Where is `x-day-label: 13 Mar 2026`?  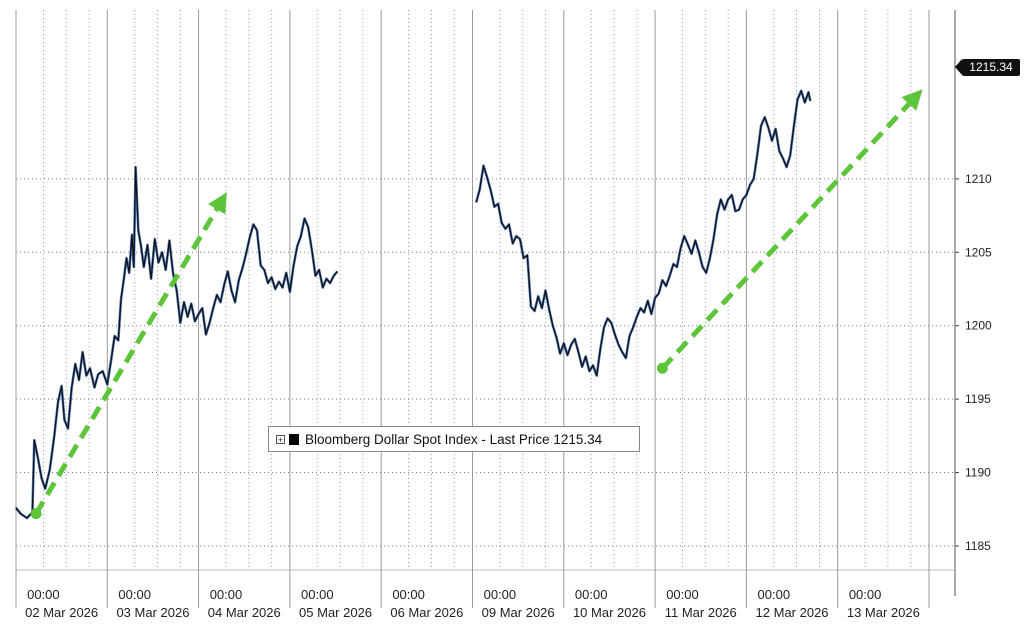 x-day-label: 13 Mar 2026 is located at coordinates (883, 612).